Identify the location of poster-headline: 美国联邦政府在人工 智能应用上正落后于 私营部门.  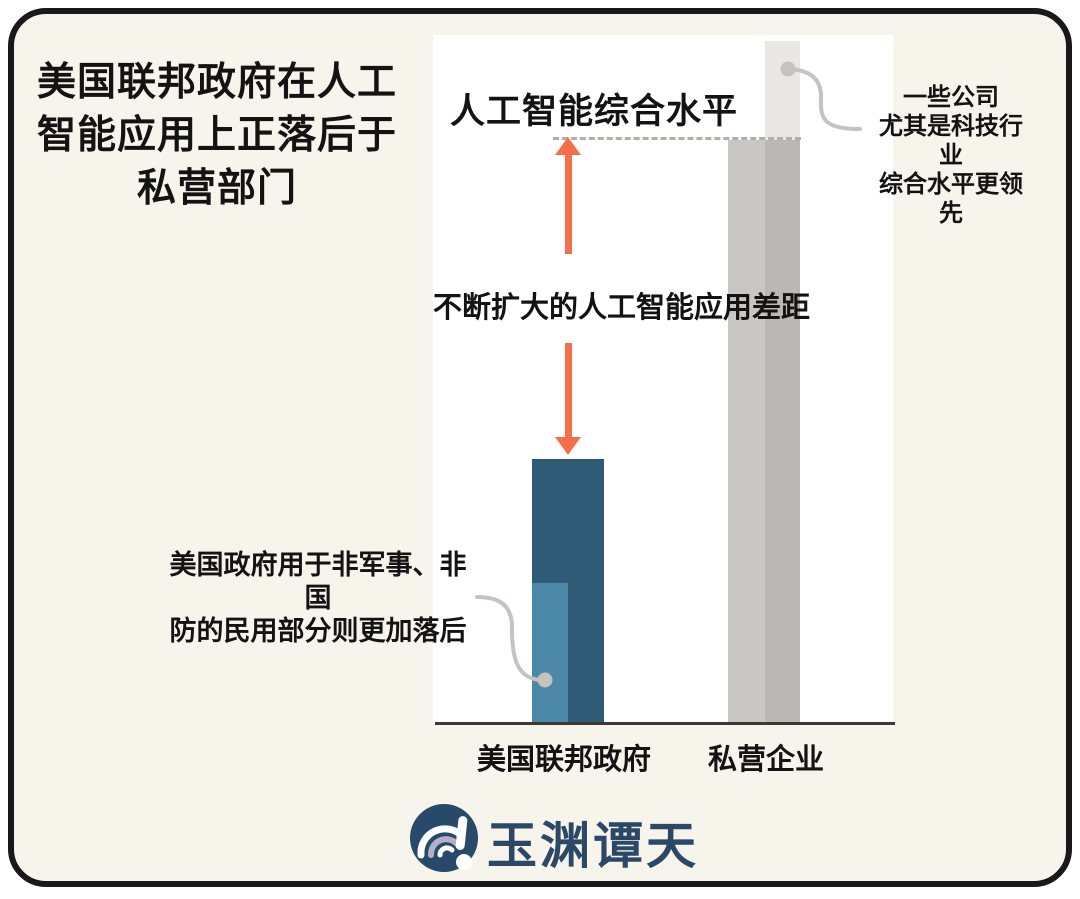
(217, 135).